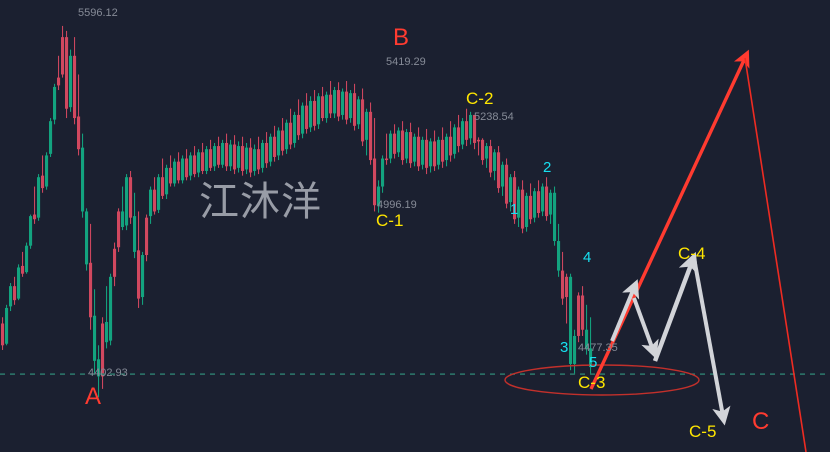  What do you see at coordinates (711, 341) in the screenshot?
I see `white-wave-4-down` at bounding box center [711, 341].